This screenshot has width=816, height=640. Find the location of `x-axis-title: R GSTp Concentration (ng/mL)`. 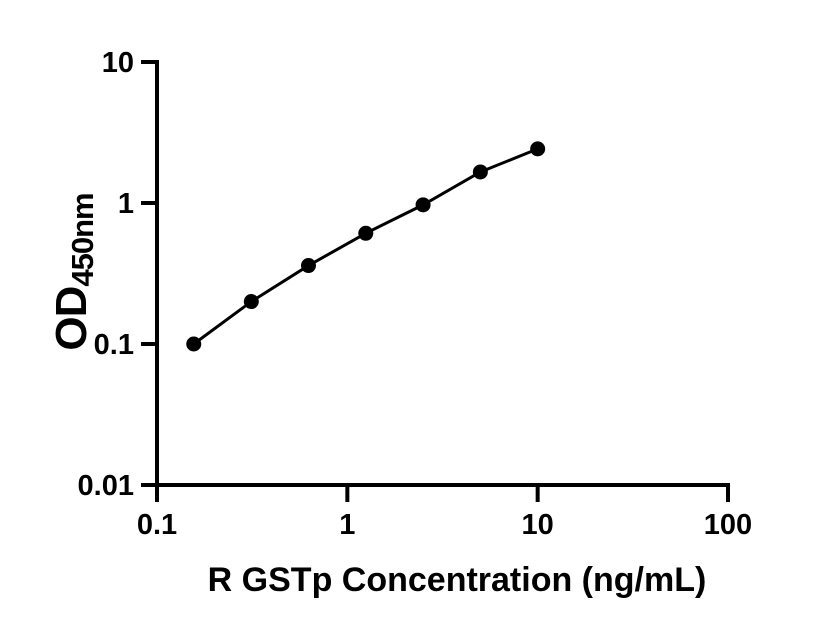

x-axis-title: R GSTp Concentration (ng/mL) is located at coordinates (457, 580).